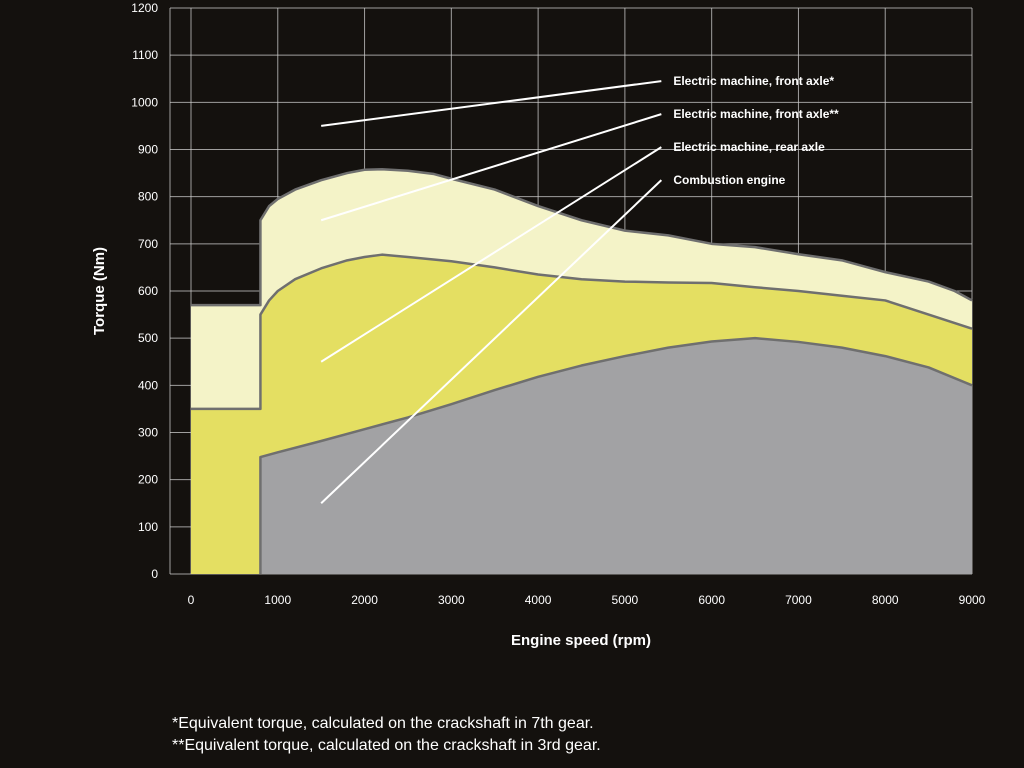 Image resolution: width=1024 pixels, height=768 pixels. What do you see at coordinates (148, 291) in the screenshot?
I see `y-tick-label: 600` at bounding box center [148, 291].